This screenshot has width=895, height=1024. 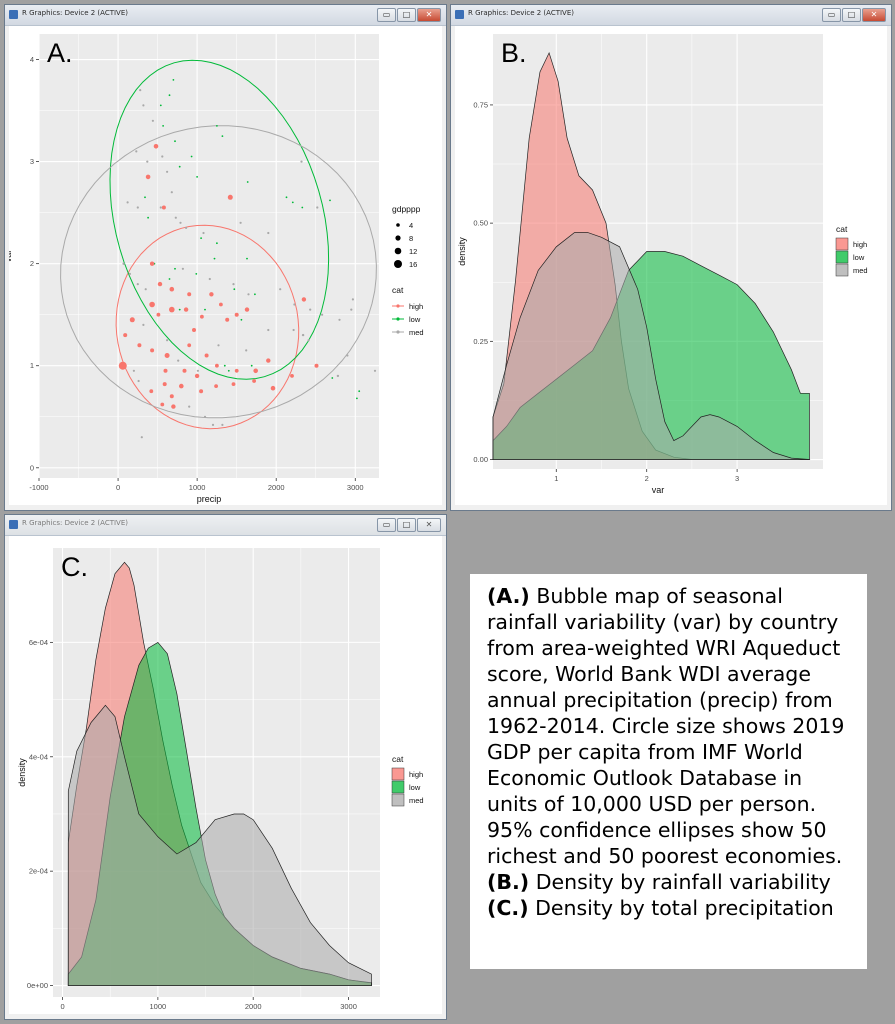 I want to click on y-tick-label: 4e-04, so click(x=38, y=756).